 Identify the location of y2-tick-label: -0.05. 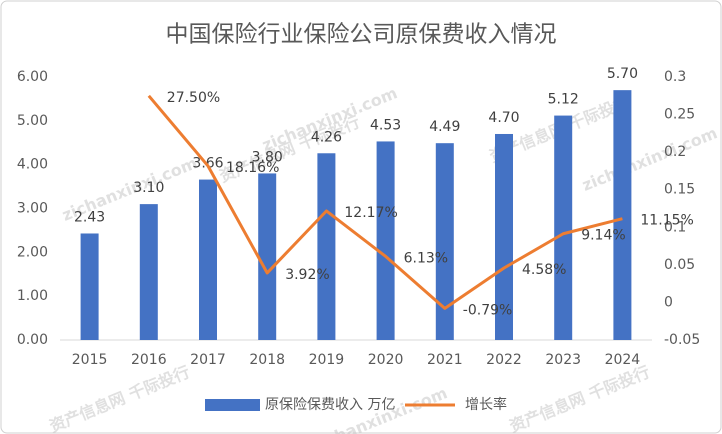
(682, 340).